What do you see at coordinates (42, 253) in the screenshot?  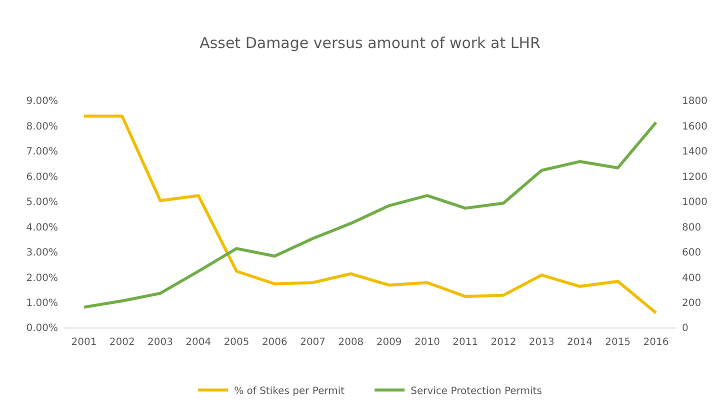 I see `y-tick-label: 3.00%` at bounding box center [42, 253].